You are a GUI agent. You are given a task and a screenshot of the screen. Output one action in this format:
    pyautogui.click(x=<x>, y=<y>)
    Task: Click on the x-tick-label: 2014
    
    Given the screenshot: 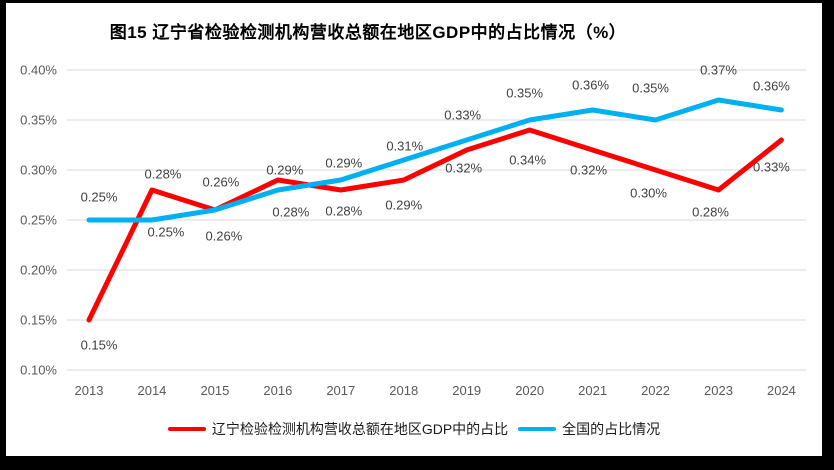 What is the action you would take?
    pyautogui.click(x=151, y=390)
    